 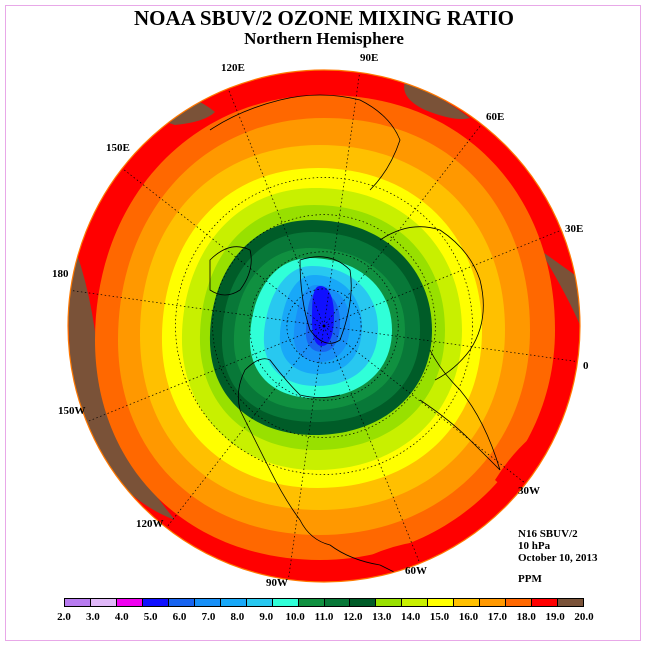 I want to click on colorbar-tick-label: 17.0, so click(x=497, y=617).